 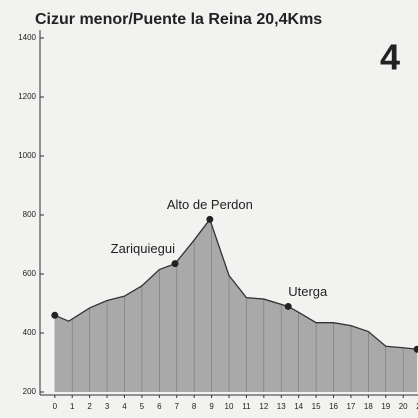 What do you see at coordinates (211, 406) in the screenshot?
I see `x-tick-label: 9` at bounding box center [211, 406].